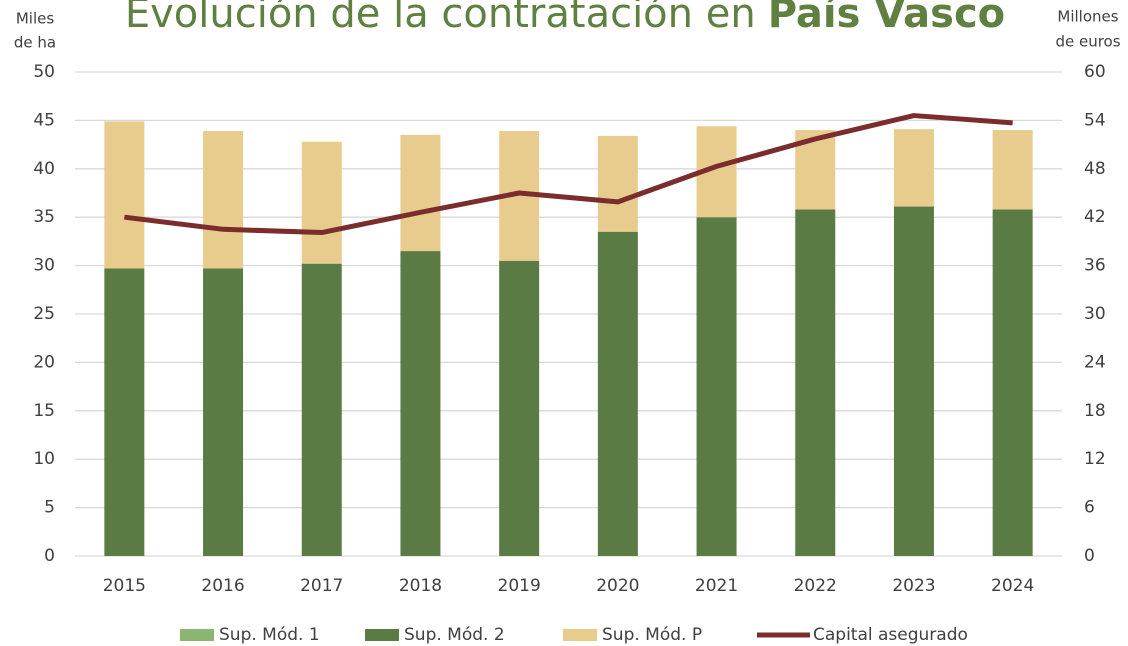  Describe the element at coordinates (440, 18) in the screenshot. I see `title-part: Evolución de la contratación en` at that location.